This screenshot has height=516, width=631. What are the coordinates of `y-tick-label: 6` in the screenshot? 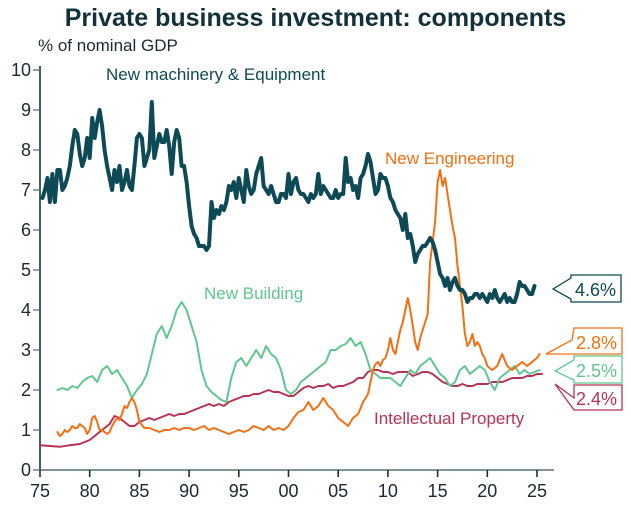 It's located at (26, 230).